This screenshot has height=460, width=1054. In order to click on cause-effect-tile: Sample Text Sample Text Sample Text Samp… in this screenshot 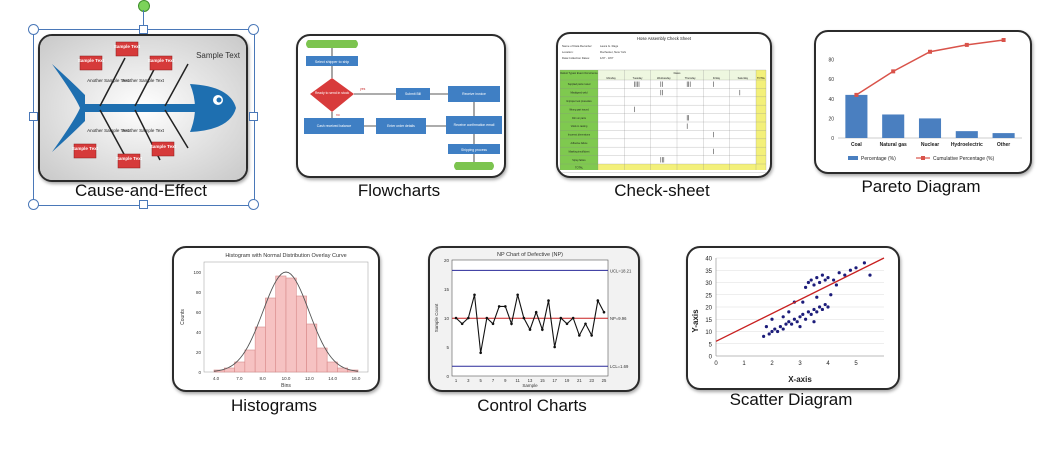, I will do `click(143, 108)`.